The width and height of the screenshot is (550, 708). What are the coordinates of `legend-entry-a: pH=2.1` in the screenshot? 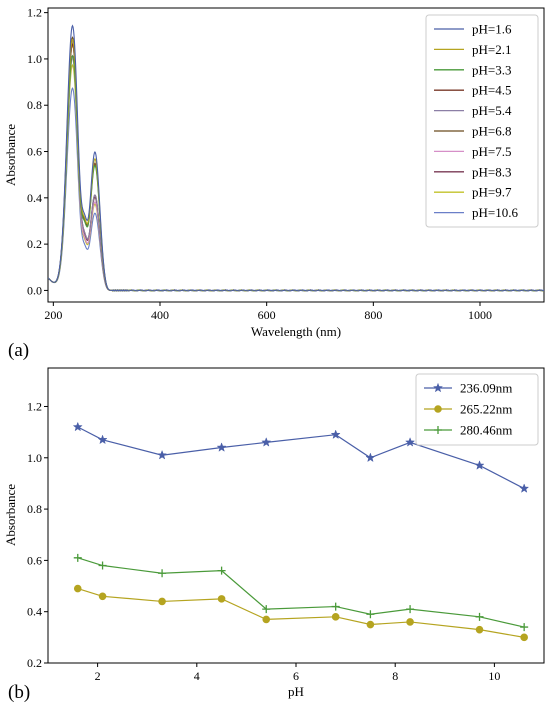 It's located at (491, 49).